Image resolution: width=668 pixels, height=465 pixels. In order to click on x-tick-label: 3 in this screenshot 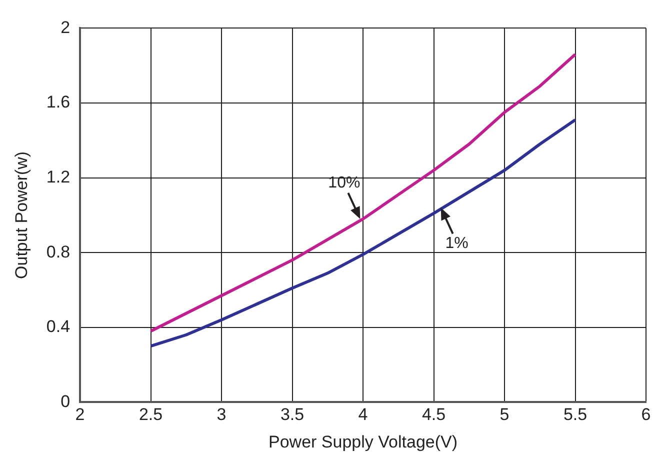, I will do `click(221, 414)`.